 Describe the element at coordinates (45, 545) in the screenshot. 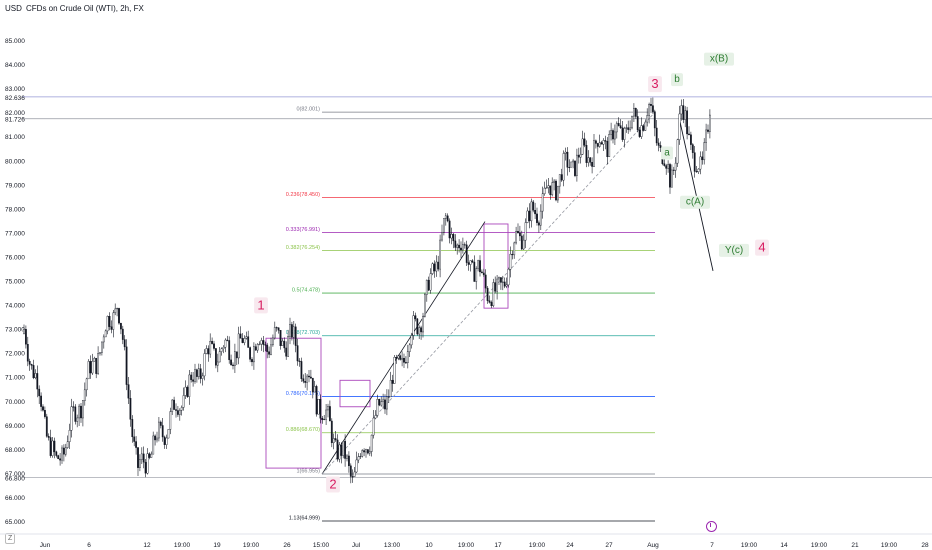

I see `x-tick-label: Jun` at that location.